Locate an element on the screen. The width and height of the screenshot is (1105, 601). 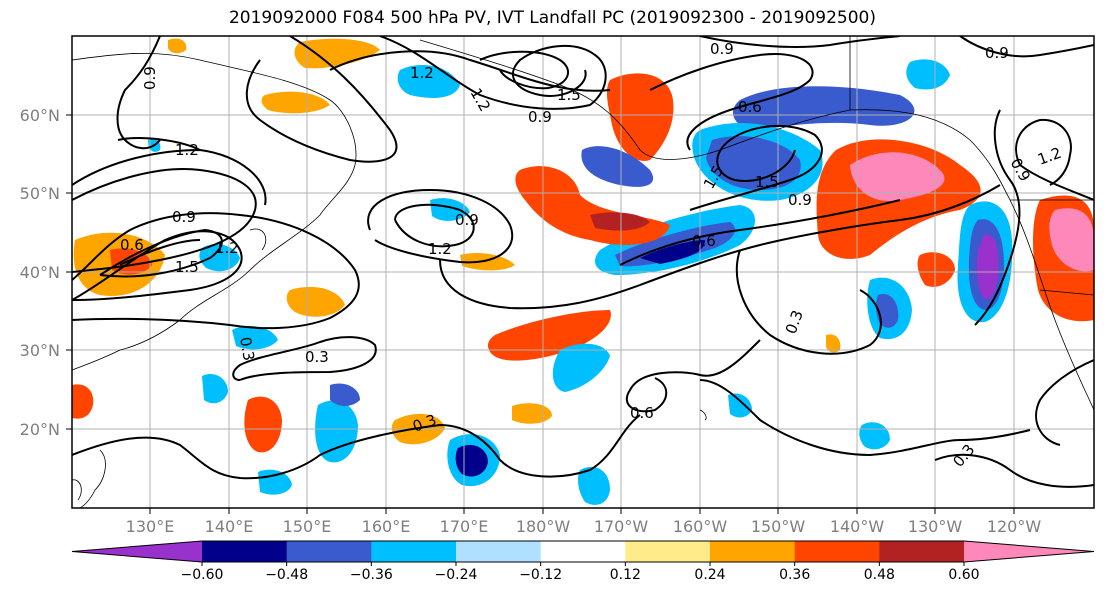
lon-label: 130°W is located at coordinates (935, 526).